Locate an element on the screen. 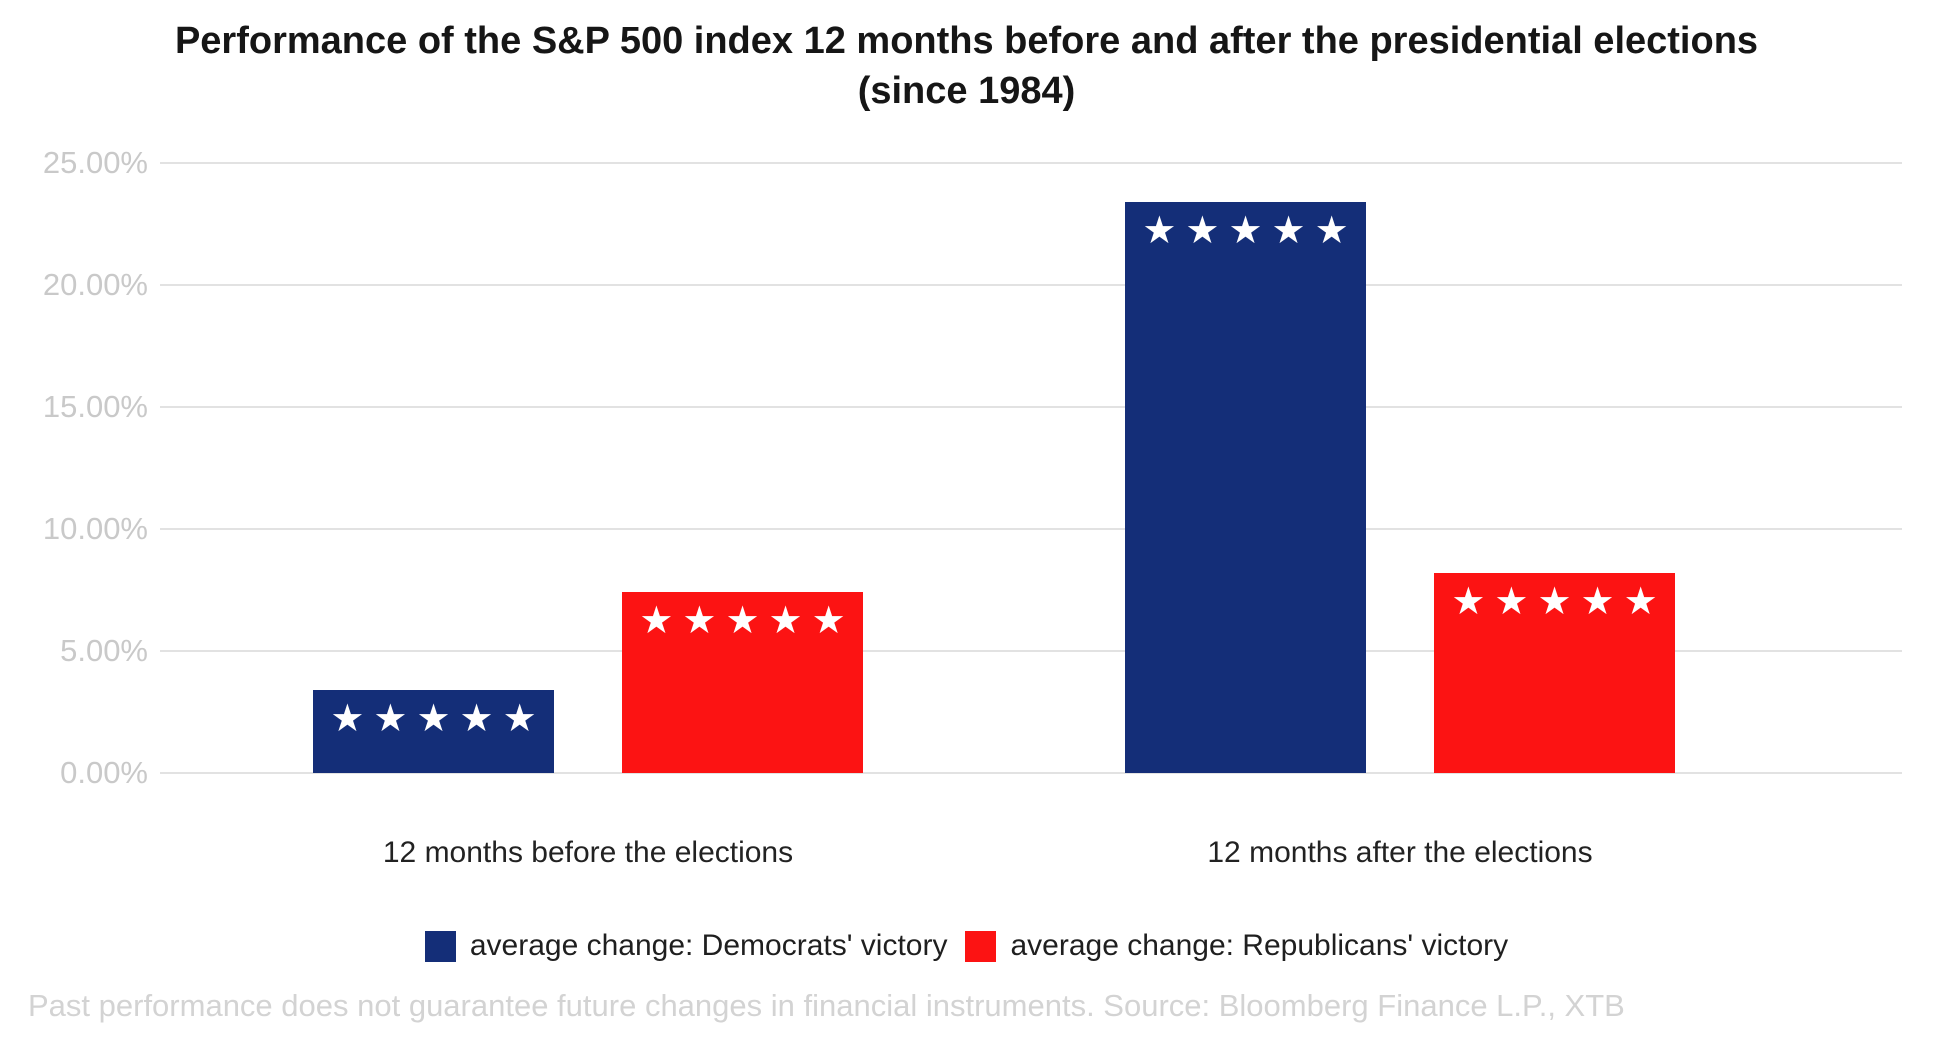 The image size is (1933, 1042). y-axis-tick-label: 0.00% is located at coordinates (104, 772).